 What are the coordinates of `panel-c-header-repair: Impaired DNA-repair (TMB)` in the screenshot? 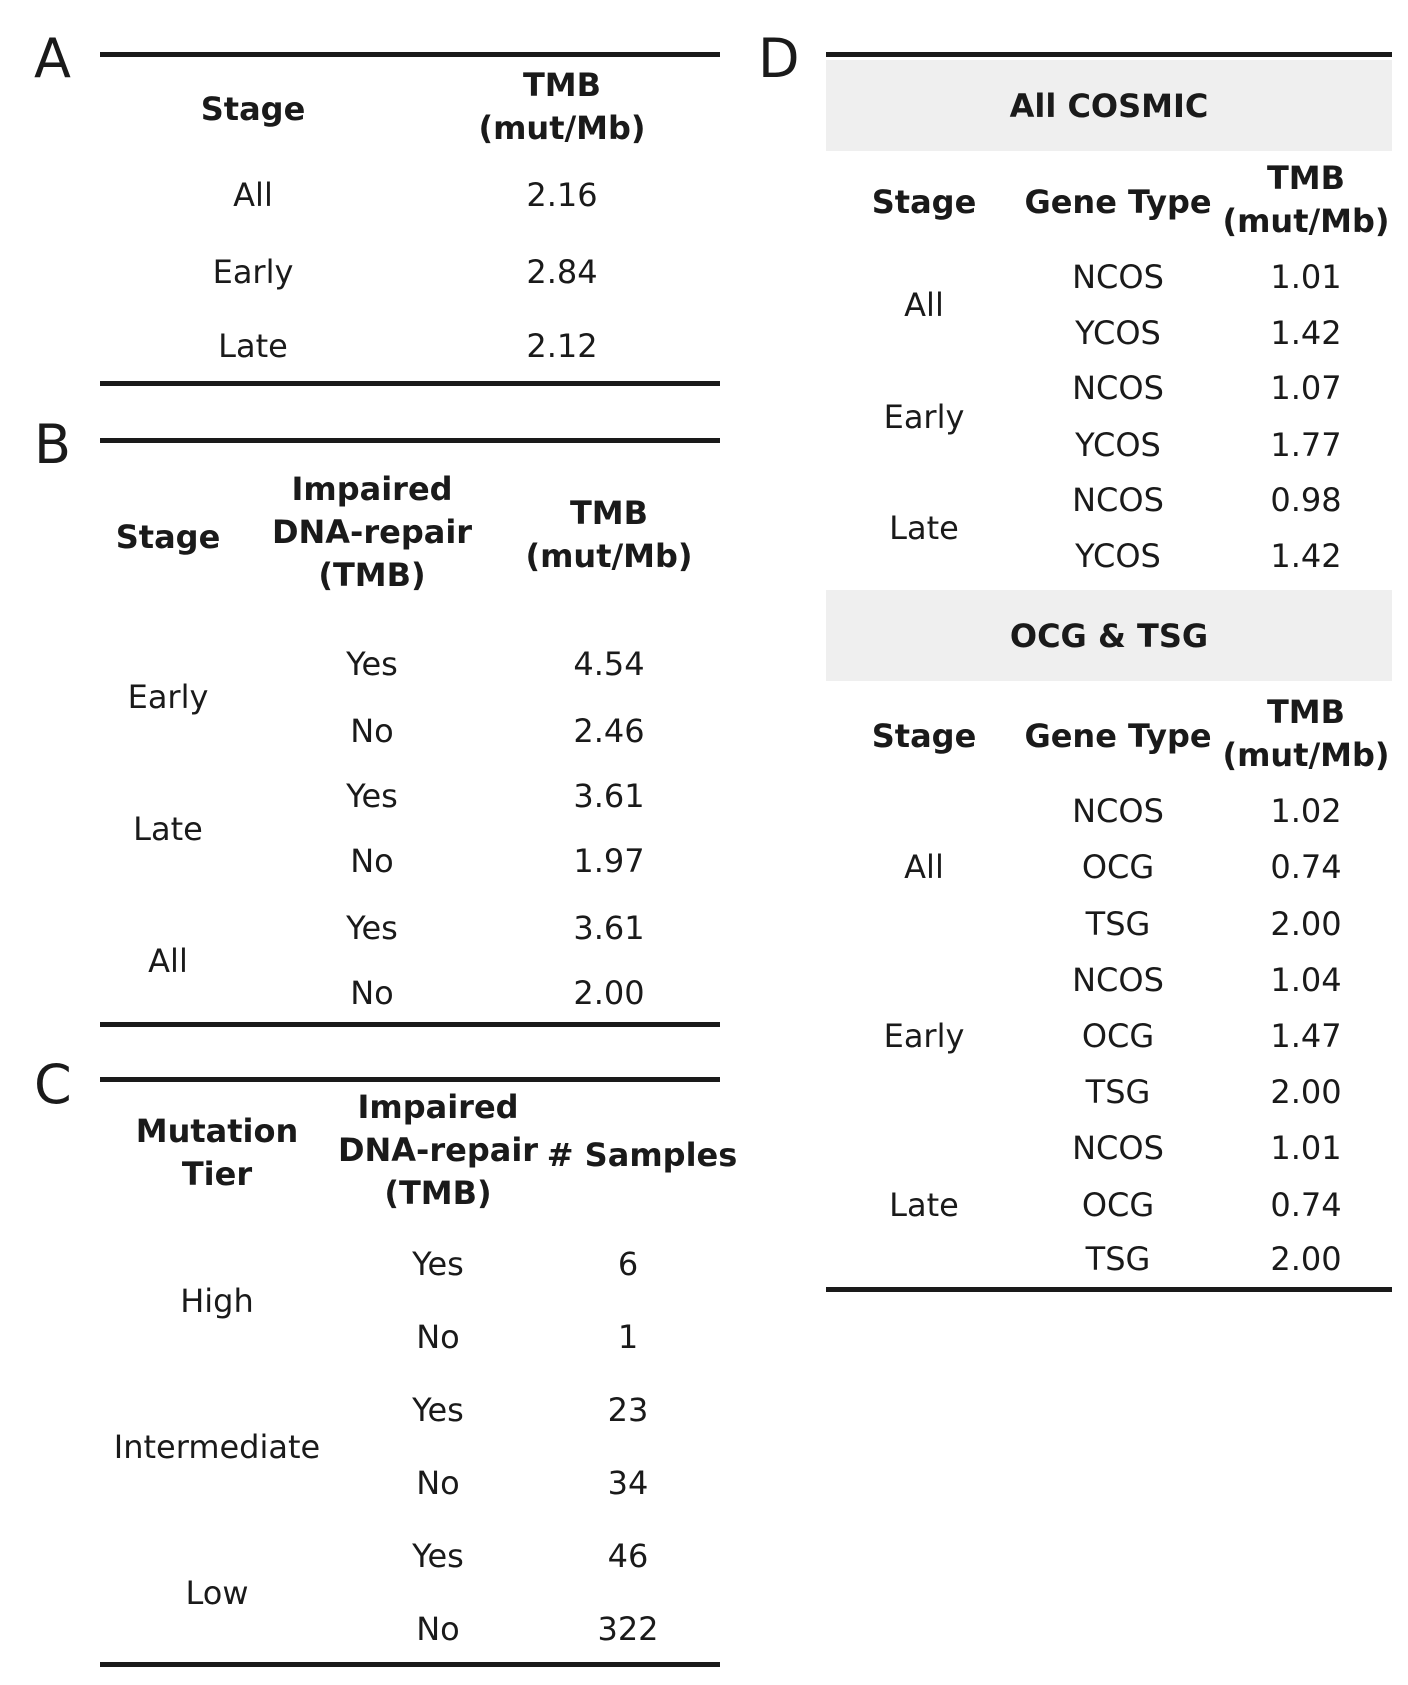 It's located at (438, 1151).